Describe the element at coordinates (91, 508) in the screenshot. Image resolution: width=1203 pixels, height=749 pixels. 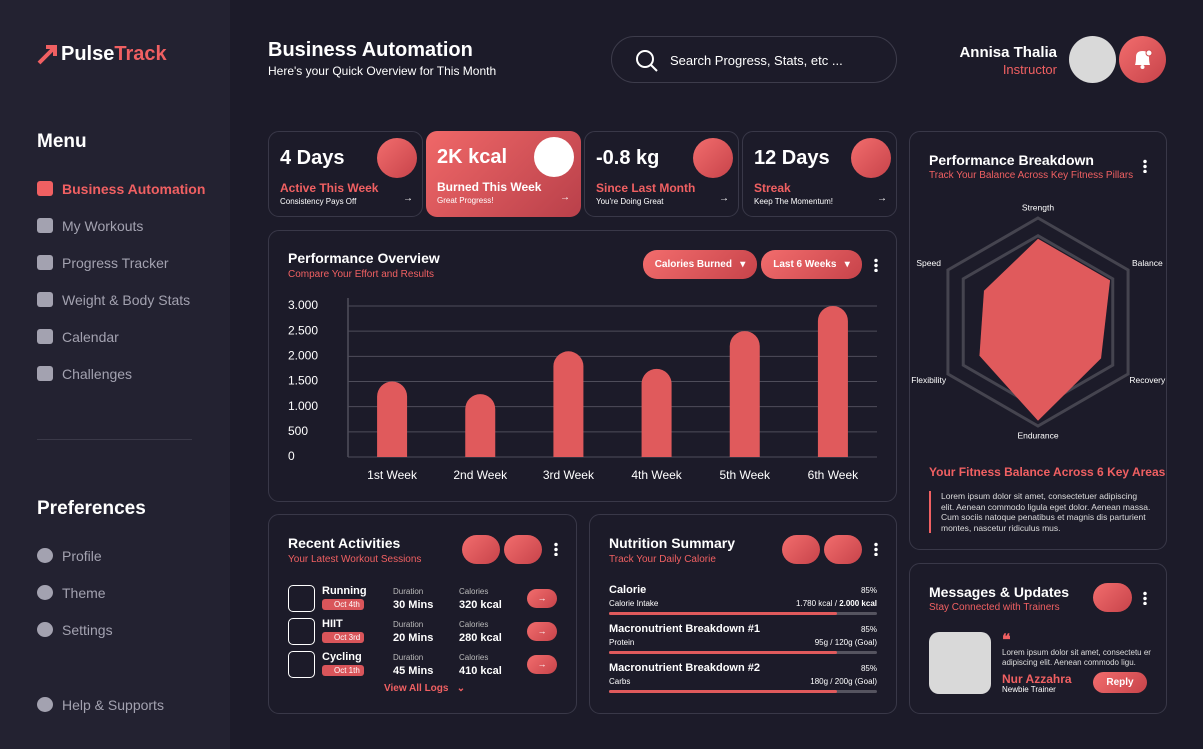
I see `preferences-title: Preferences` at that location.